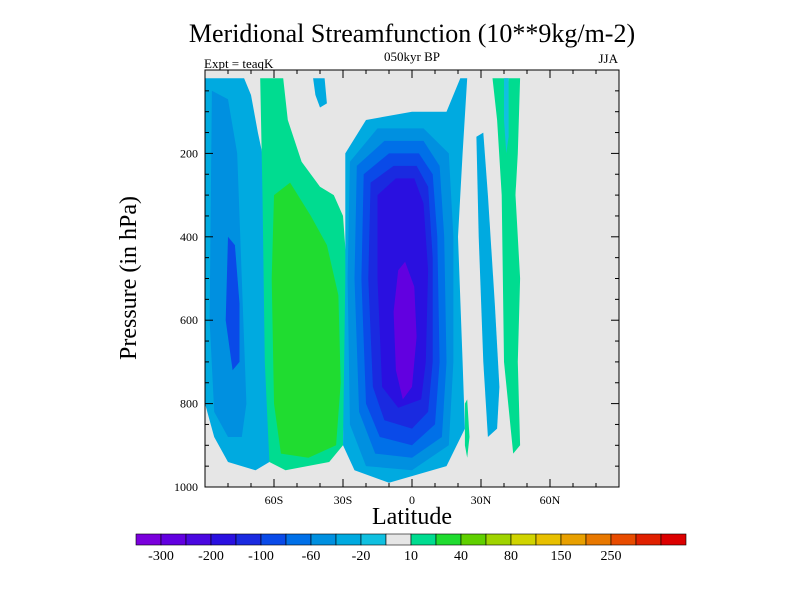  What do you see at coordinates (232, 303) in the screenshot?
I see `region-sh-deep-blue-cell` at bounding box center [232, 303].